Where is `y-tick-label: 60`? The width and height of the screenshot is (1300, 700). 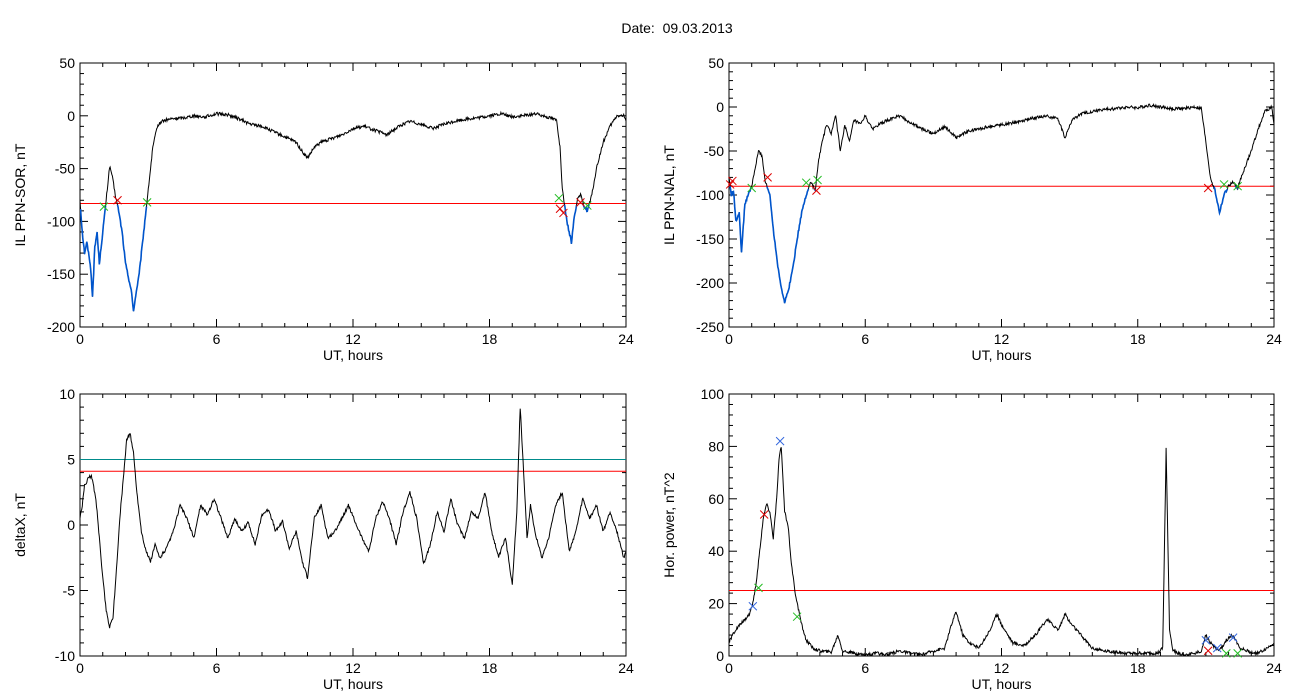 y-tick-label: 60 is located at coordinates (716, 499).